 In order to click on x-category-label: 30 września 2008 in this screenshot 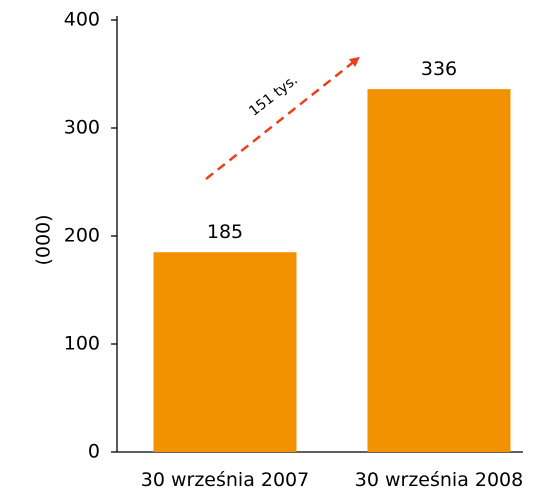, I will do `click(439, 480)`.